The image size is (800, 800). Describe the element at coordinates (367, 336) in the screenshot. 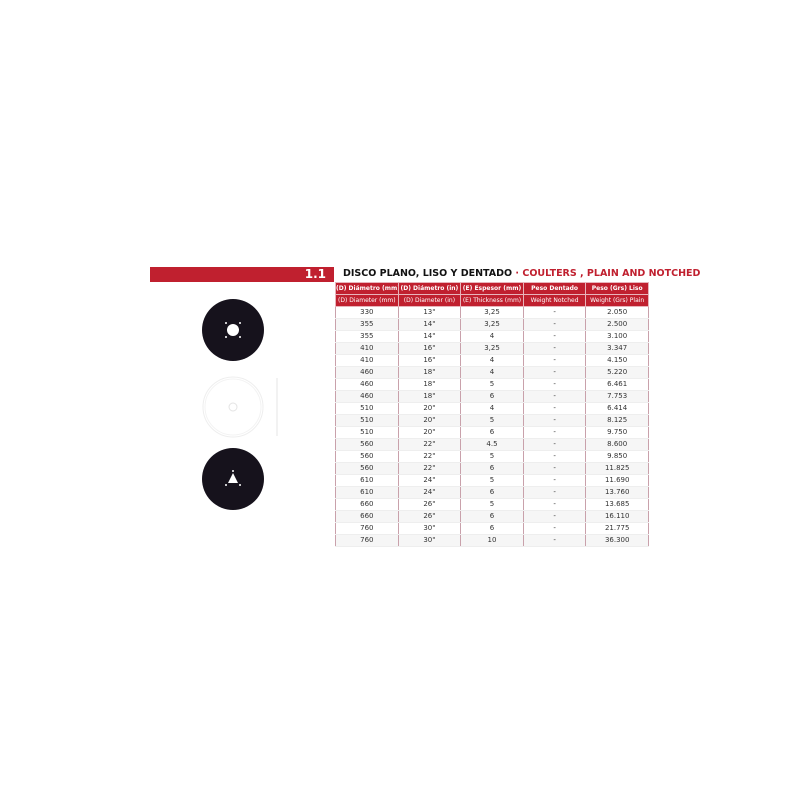

I see `cell-diameter-mm: 355` at that location.